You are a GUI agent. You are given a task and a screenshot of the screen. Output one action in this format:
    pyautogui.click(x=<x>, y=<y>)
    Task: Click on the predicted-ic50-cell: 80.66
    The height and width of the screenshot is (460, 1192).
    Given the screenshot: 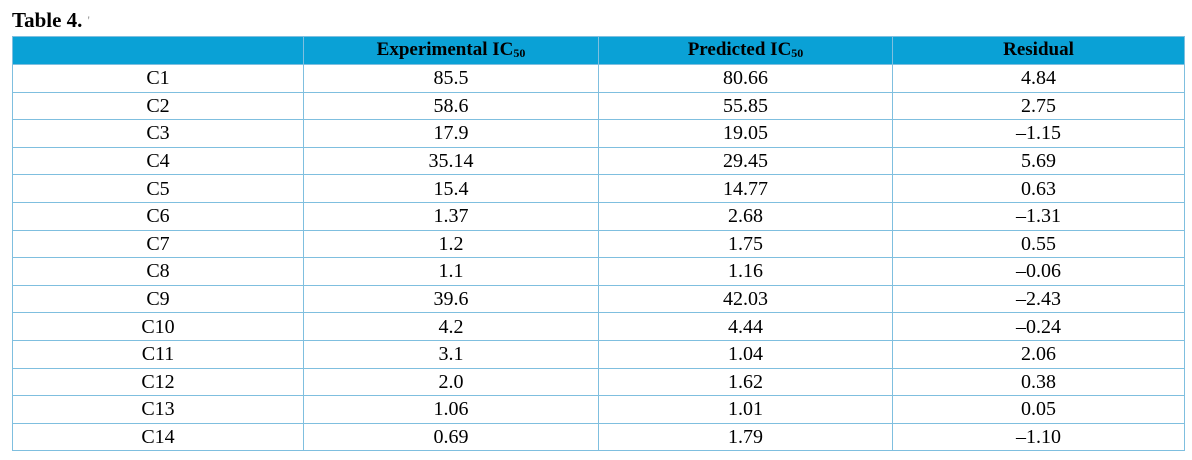 What is the action you would take?
    pyautogui.click(x=745, y=78)
    